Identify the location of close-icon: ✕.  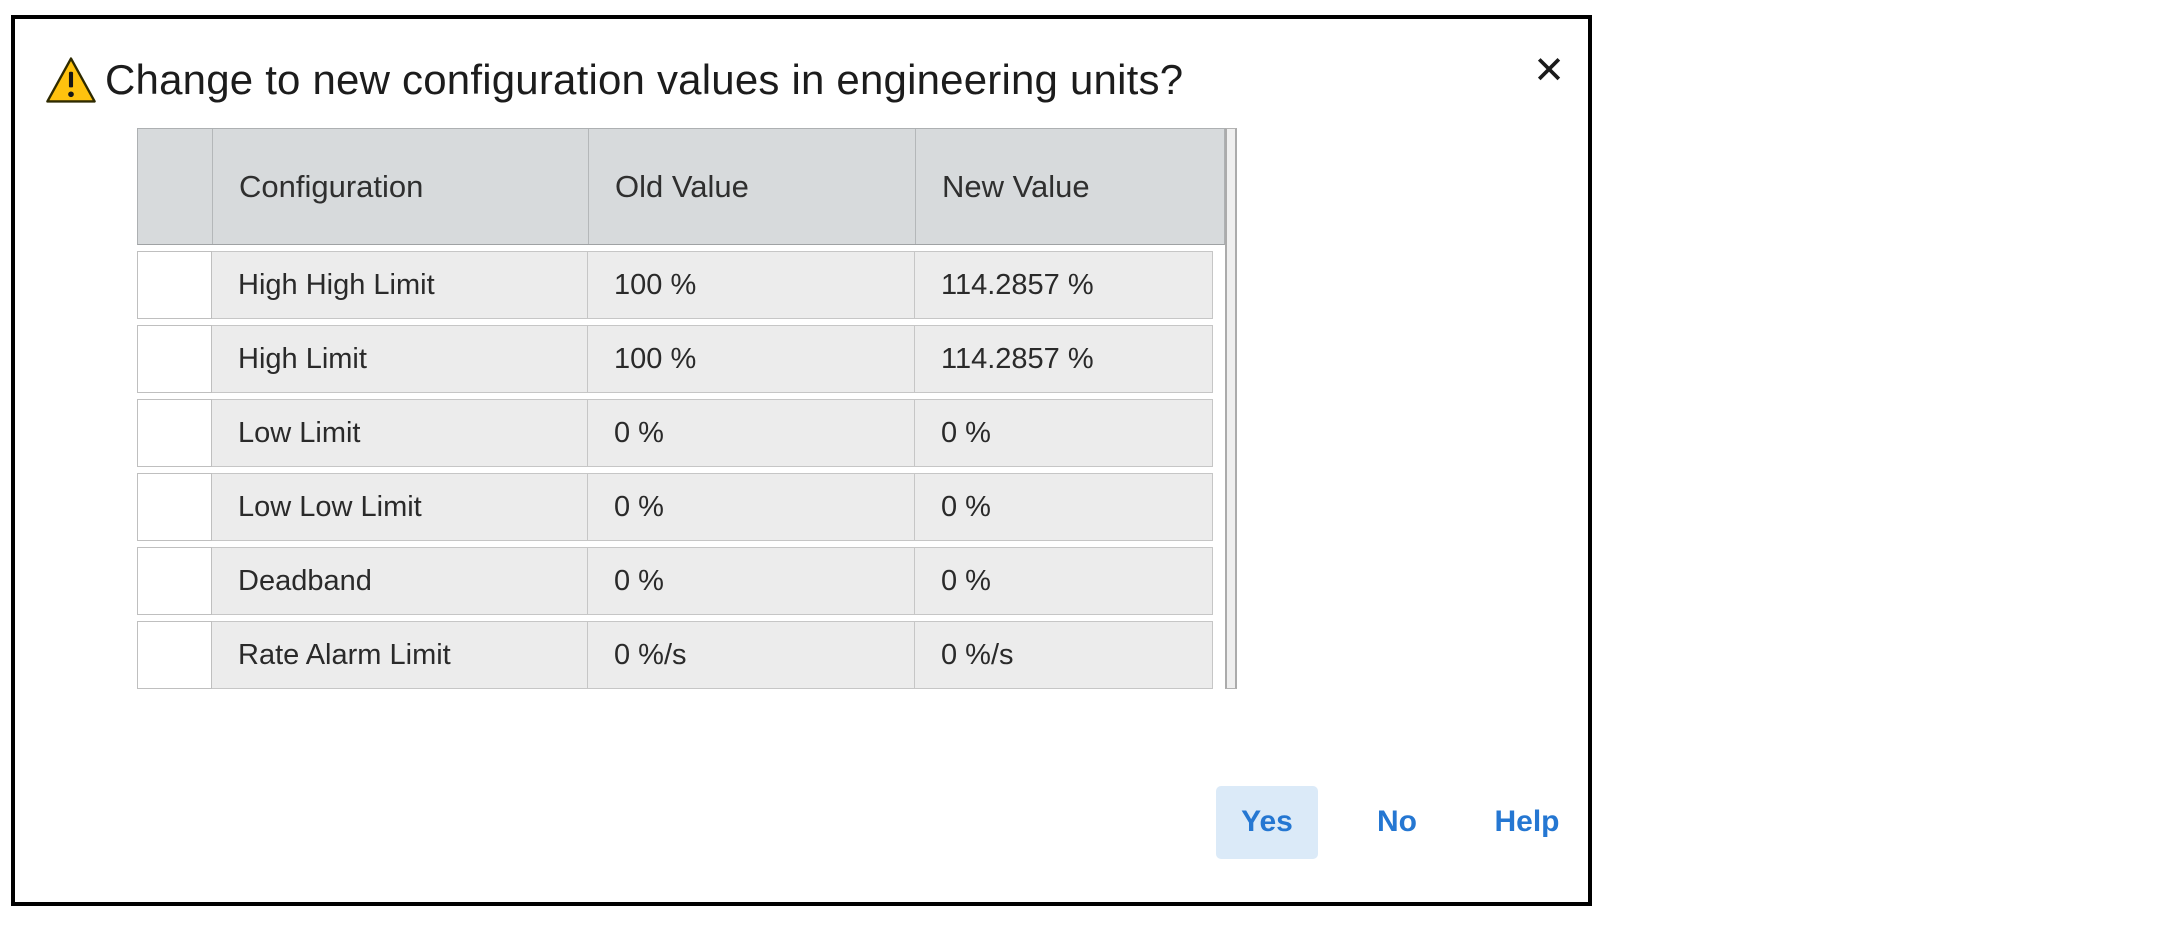
(1549, 70).